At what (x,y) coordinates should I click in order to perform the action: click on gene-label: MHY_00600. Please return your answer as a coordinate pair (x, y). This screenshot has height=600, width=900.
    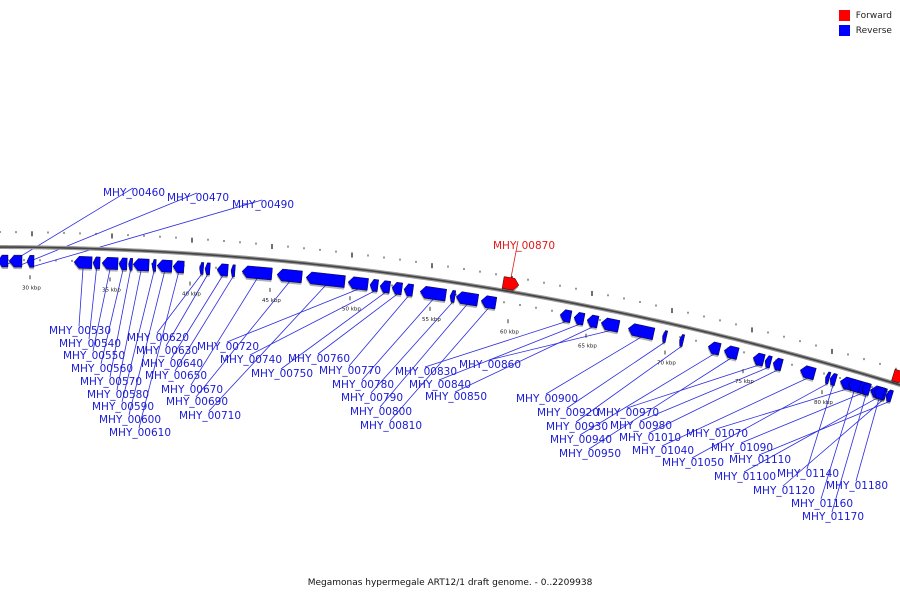
    Looking at the image, I should click on (130, 420).